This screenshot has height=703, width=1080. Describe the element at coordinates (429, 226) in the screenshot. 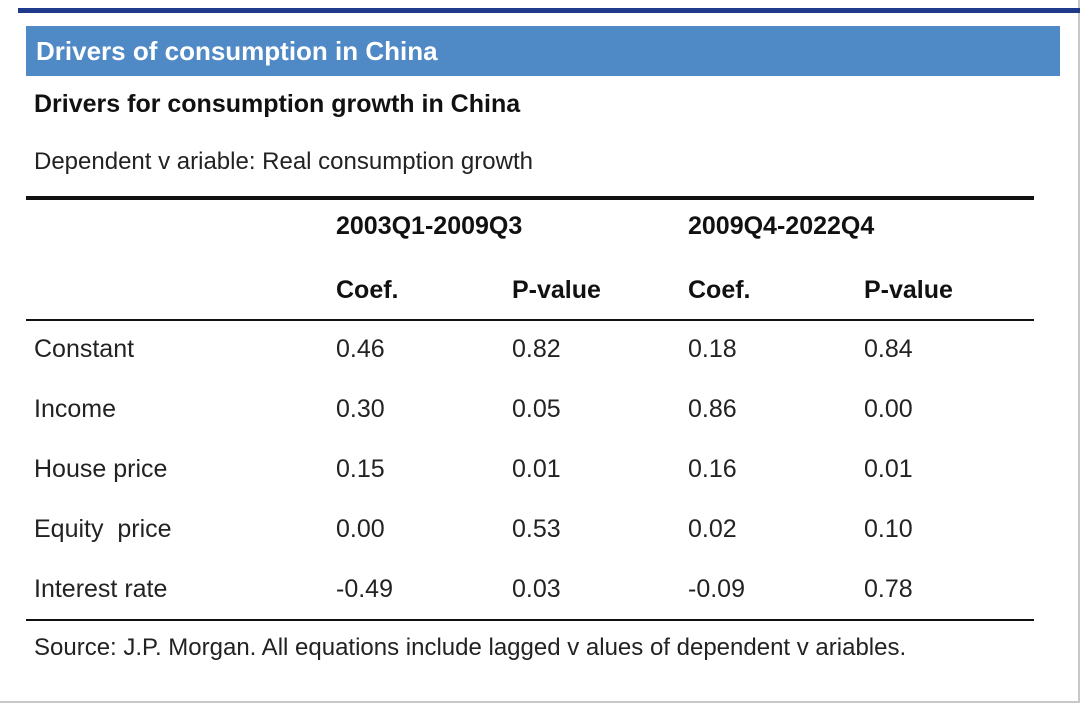

I see `period-header-1: 2003Q1-2009Q3` at that location.